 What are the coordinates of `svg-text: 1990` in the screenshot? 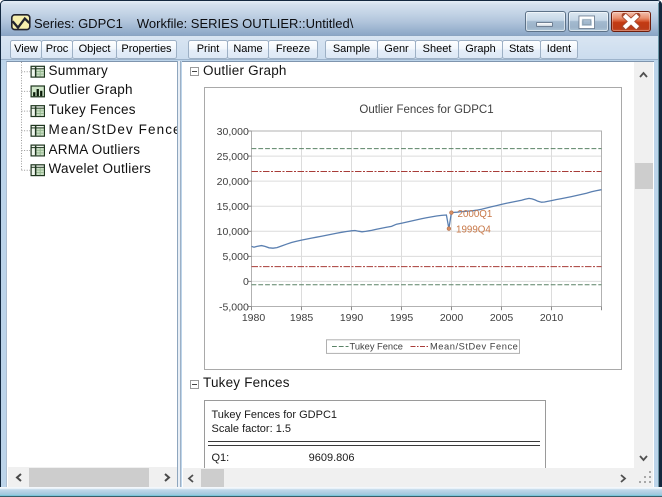 It's located at (351, 318).